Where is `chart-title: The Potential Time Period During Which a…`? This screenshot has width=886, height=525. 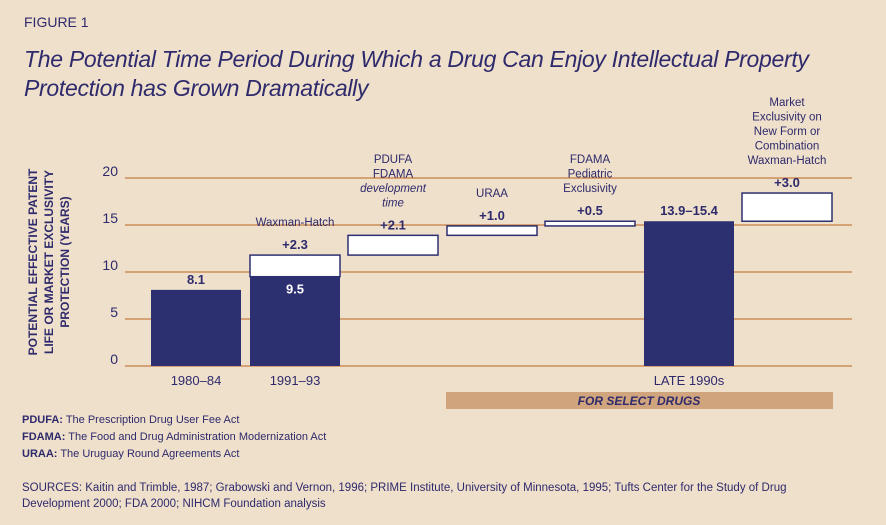
chart-title: The Potential Time Period During Which a… is located at coordinates (416, 73).